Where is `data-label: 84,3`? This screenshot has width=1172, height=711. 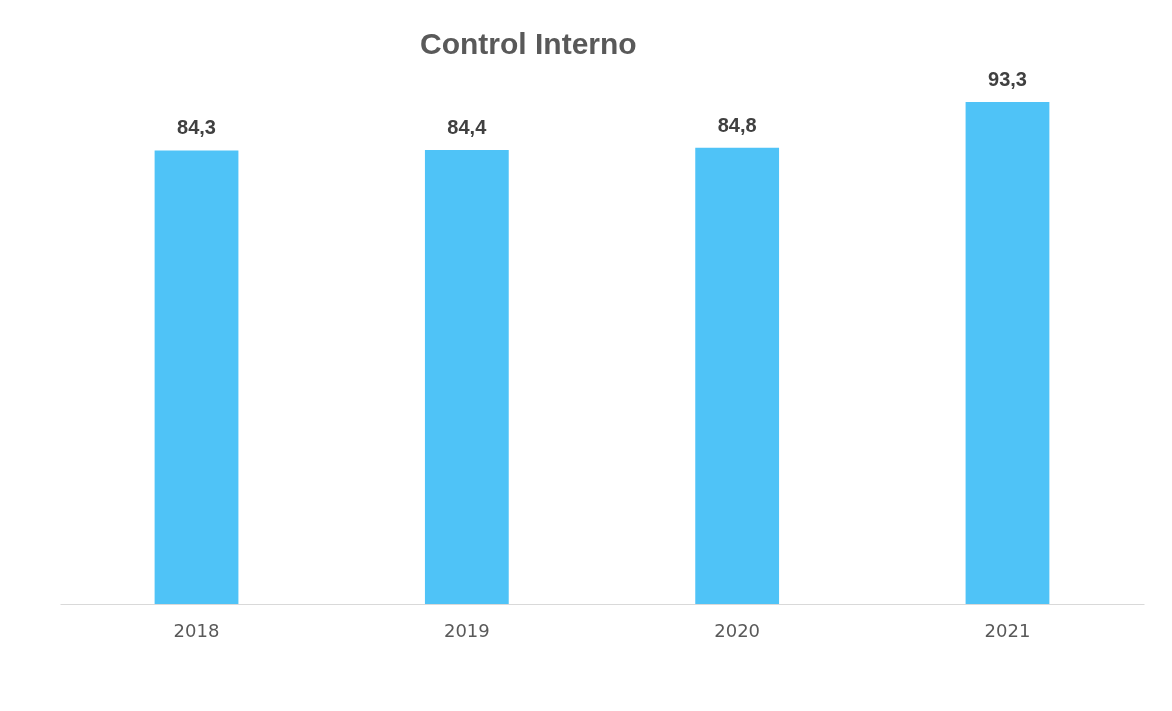
data-label: 84,3 is located at coordinates (196, 127).